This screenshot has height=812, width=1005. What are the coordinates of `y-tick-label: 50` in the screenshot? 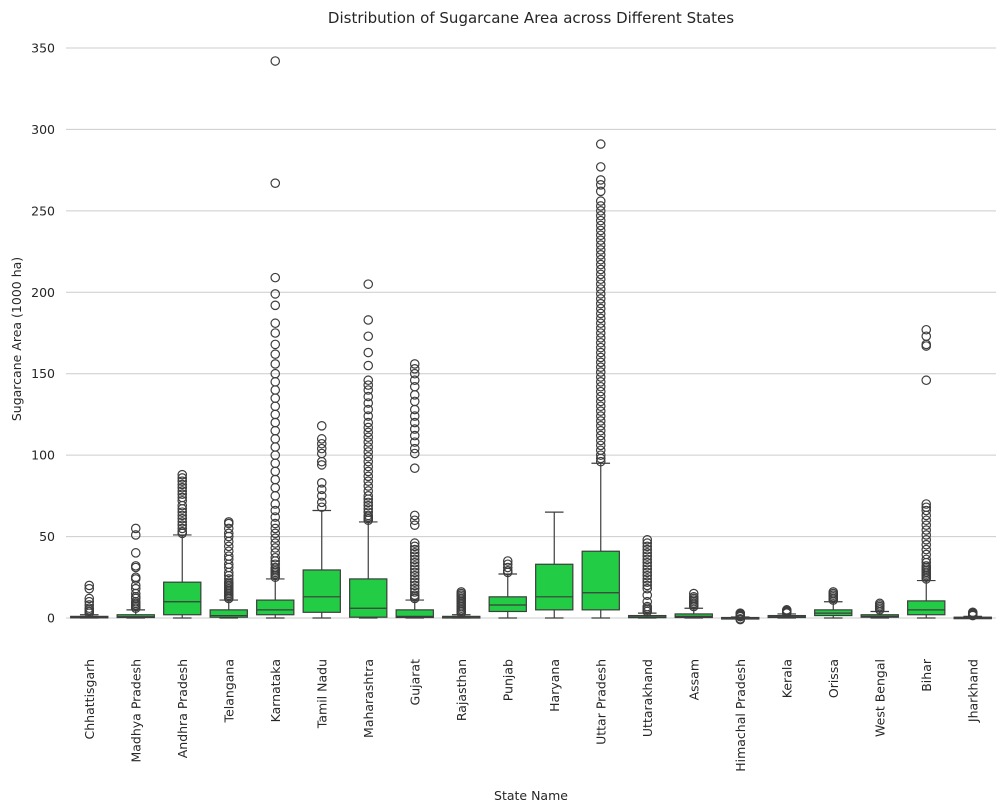 It's located at (47, 536).